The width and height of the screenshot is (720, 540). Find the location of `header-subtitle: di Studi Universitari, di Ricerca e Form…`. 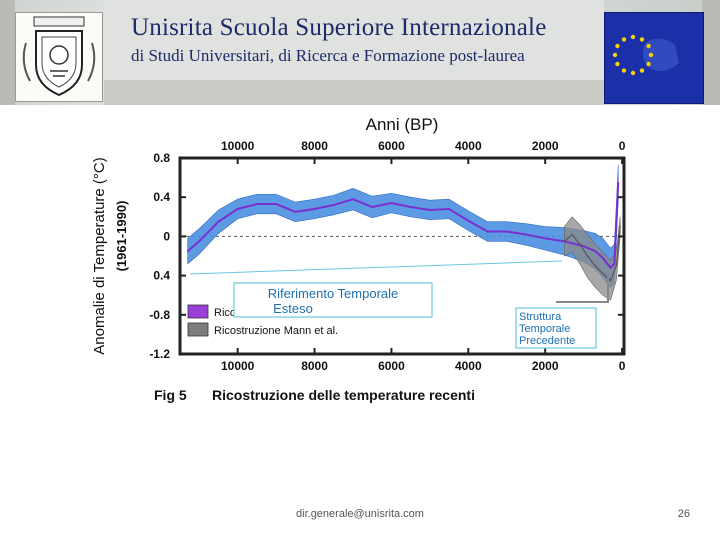

header-subtitle: di Studi Universitari, di Ricerca e Form… is located at coordinates (328, 55).